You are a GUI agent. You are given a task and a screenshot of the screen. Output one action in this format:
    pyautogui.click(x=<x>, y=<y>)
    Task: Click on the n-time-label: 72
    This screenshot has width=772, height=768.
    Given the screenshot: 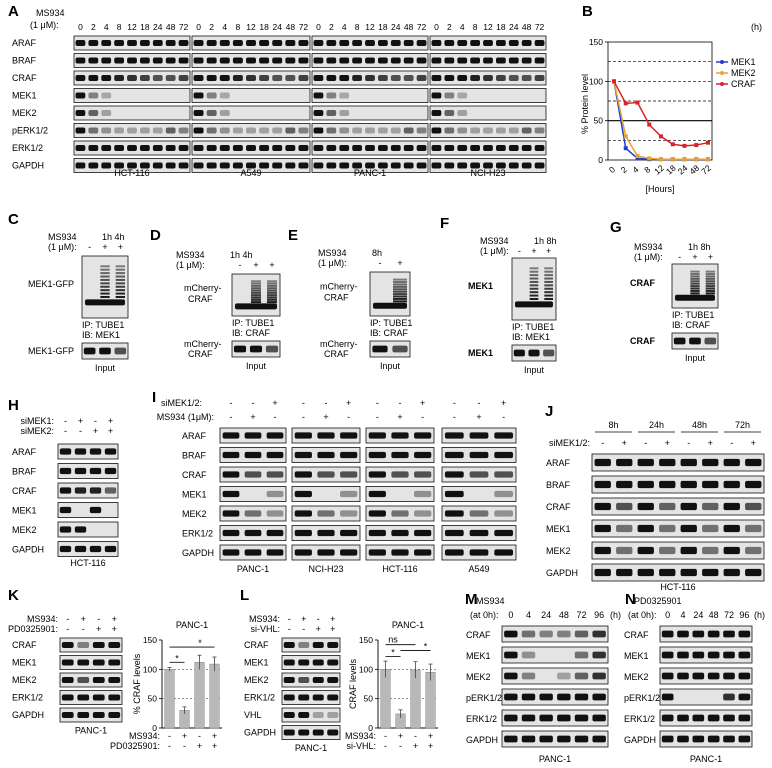 What is the action you would take?
    pyautogui.click(x=729, y=615)
    